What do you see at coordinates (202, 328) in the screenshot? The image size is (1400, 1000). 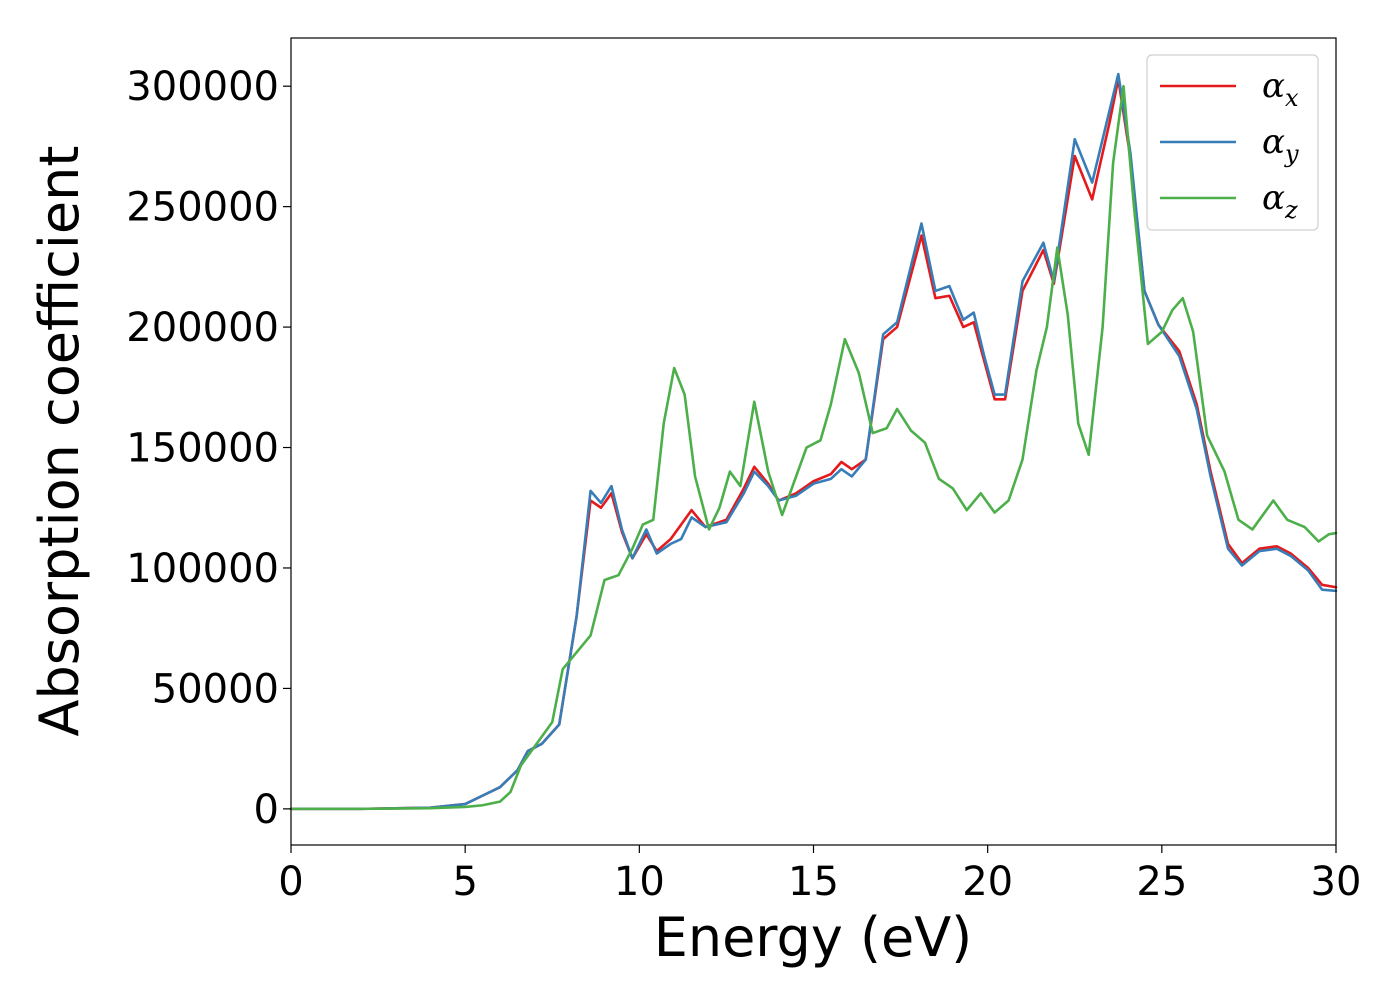 I see `y-tick-label: 200000` at bounding box center [202, 328].